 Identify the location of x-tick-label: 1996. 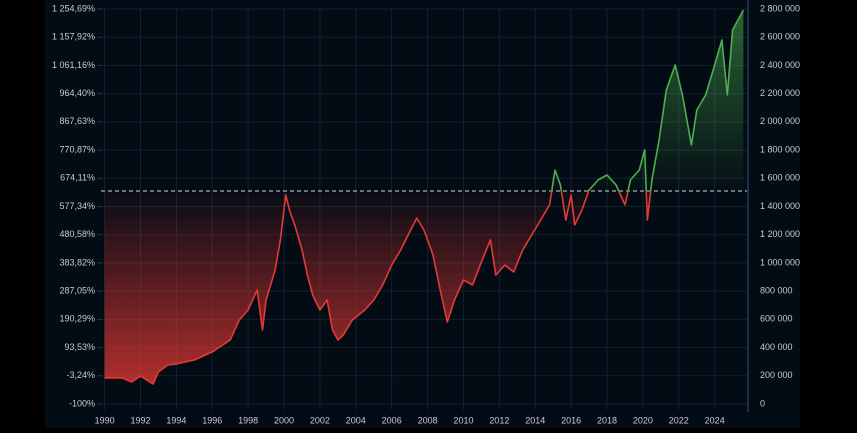
(212, 420).